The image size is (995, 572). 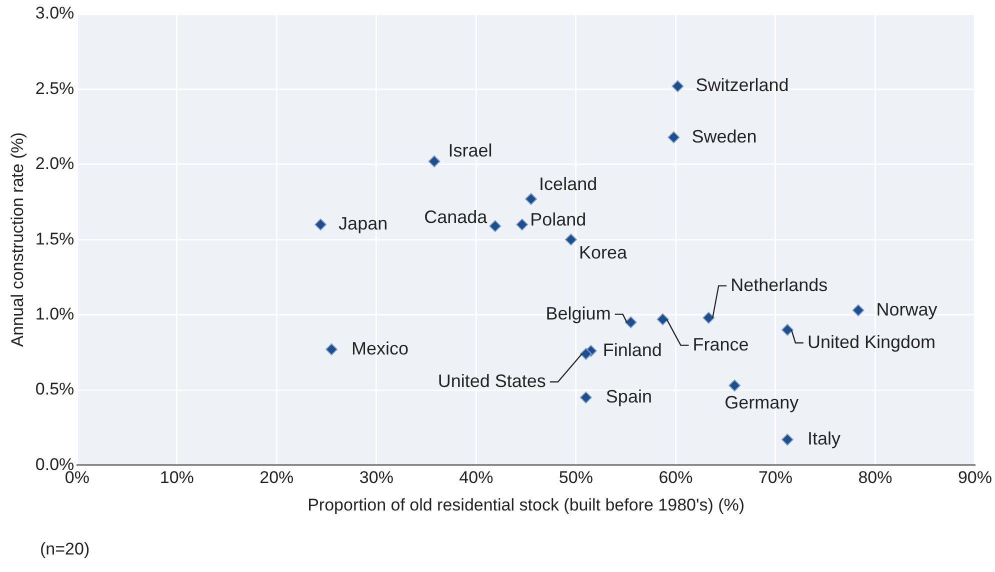 What do you see at coordinates (54, 13) in the screenshot?
I see `y-tick-label: 3.0%` at bounding box center [54, 13].